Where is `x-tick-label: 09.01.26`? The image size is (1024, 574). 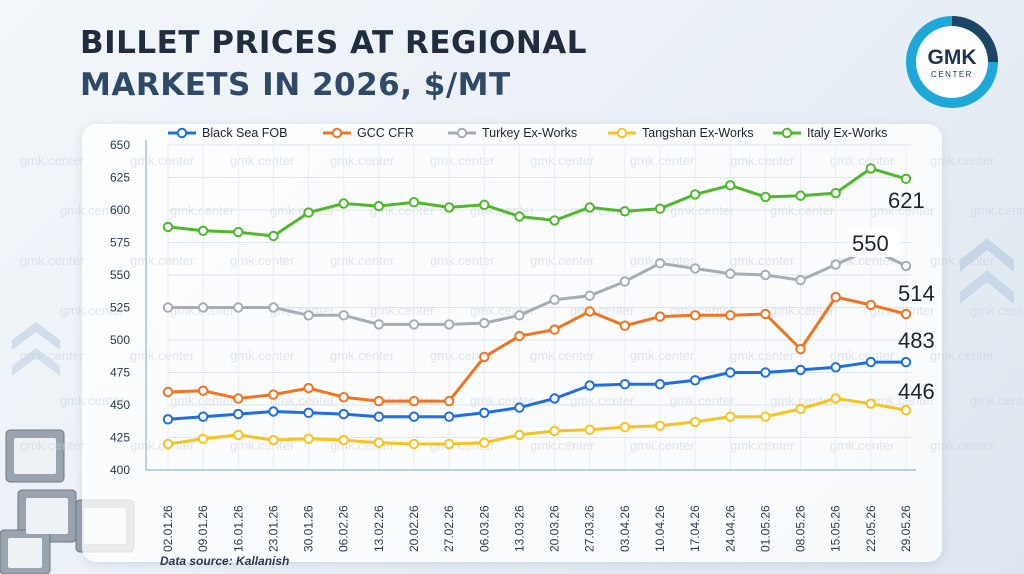 x-tick-label: 09.01.26 is located at coordinates (203, 528).